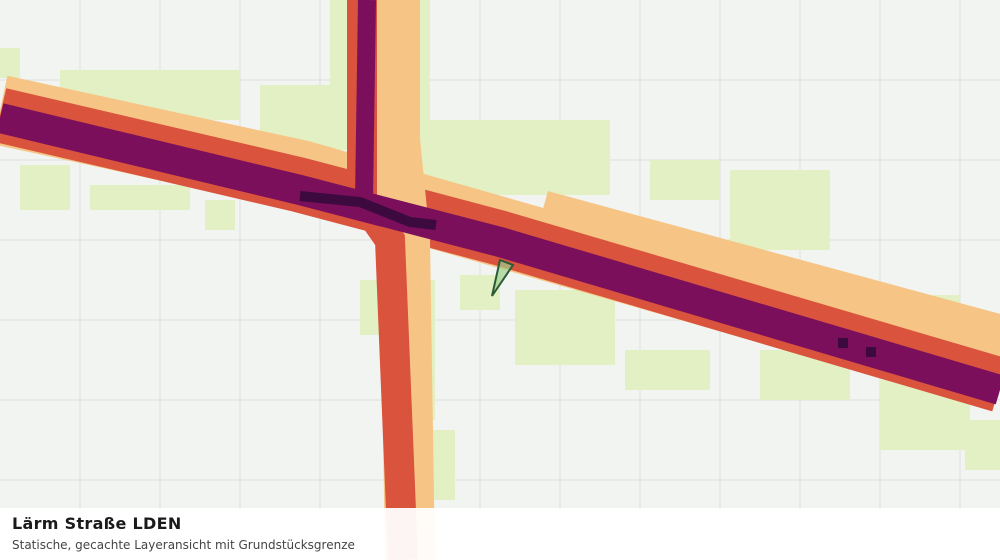  Describe the element at coordinates (365, 100) in the screenshot. I see `noise-band-very-high` at that location.